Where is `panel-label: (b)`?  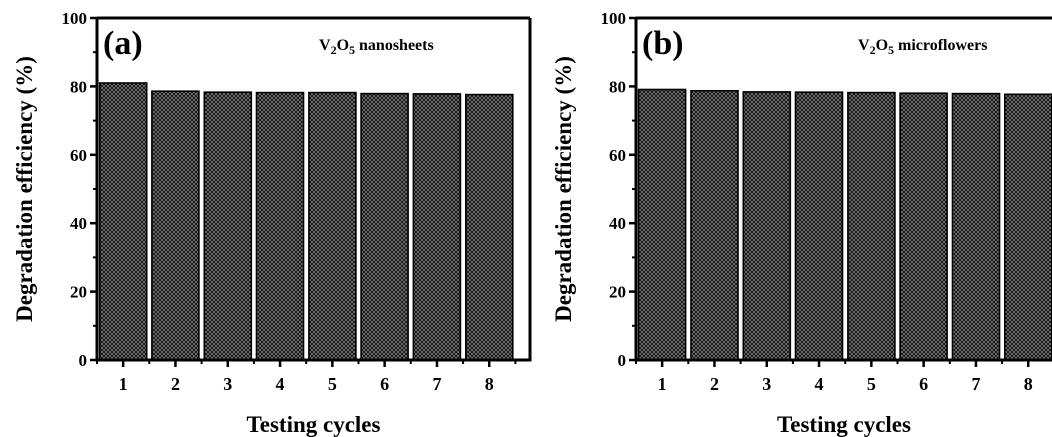 panel-label: (b) is located at coordinates (663, 43).